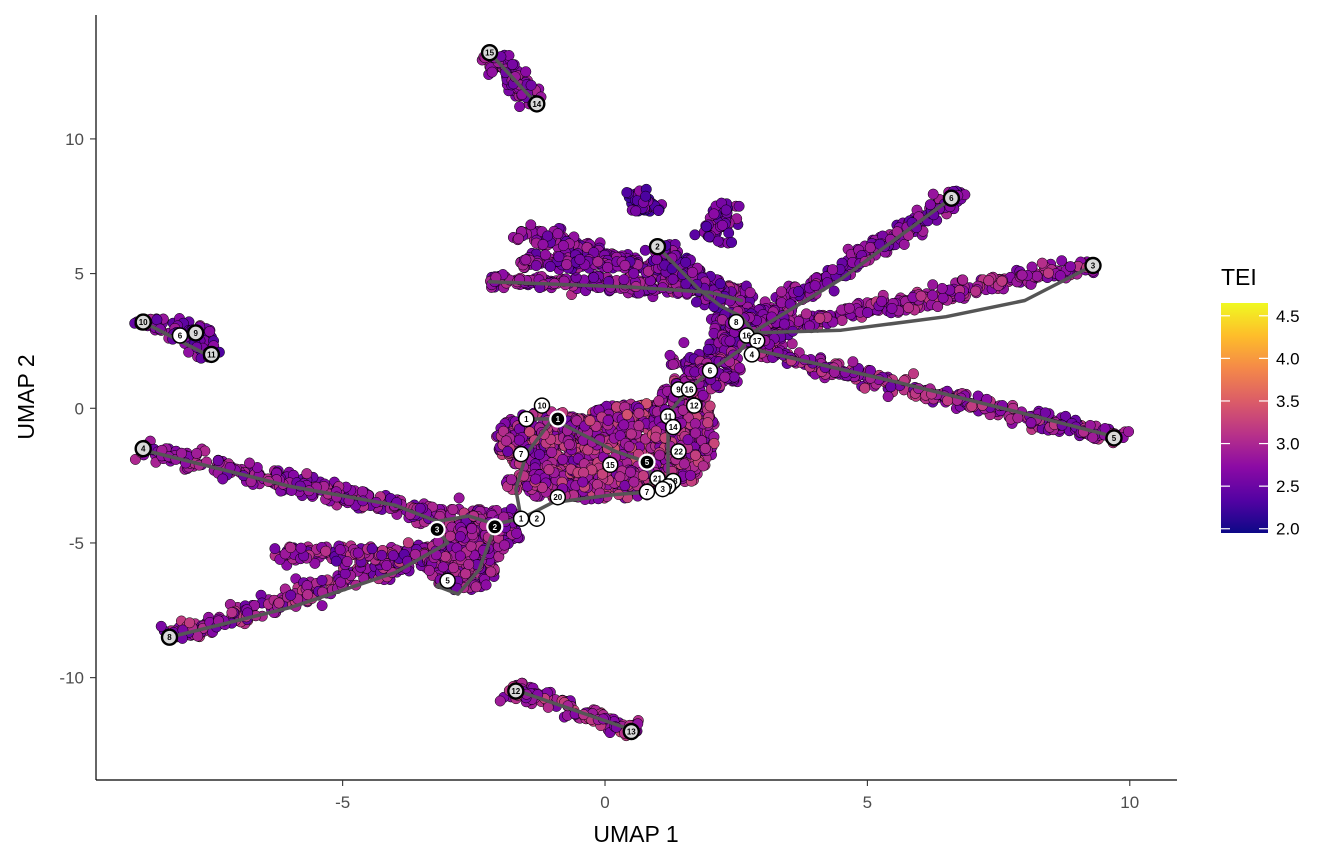  I want to click on trajectory-node-label: 15, so click(489, 53).